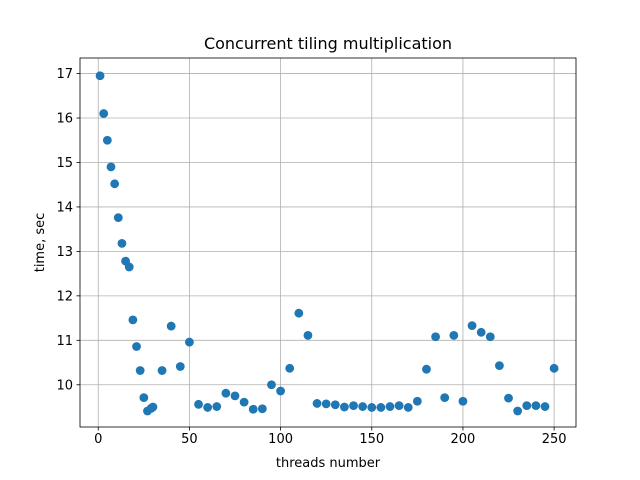 Image resolution: width=640 pixels, height=480 pixels. I want to click on y-tick-label: 13, so click(64, 252).